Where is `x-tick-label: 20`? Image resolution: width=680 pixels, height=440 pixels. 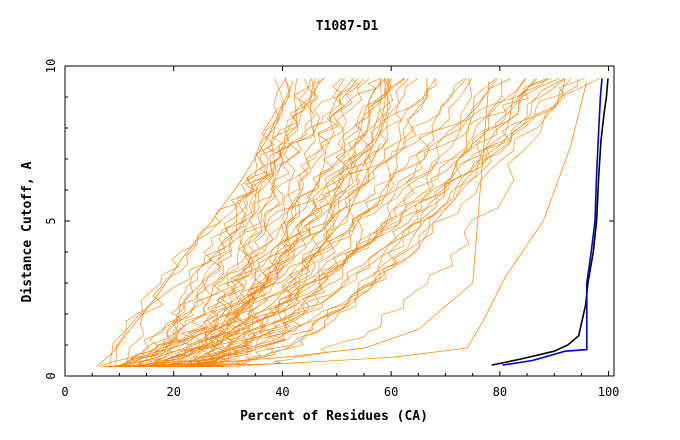 x-tick-label: 20 is located at coordinates (173, 392).